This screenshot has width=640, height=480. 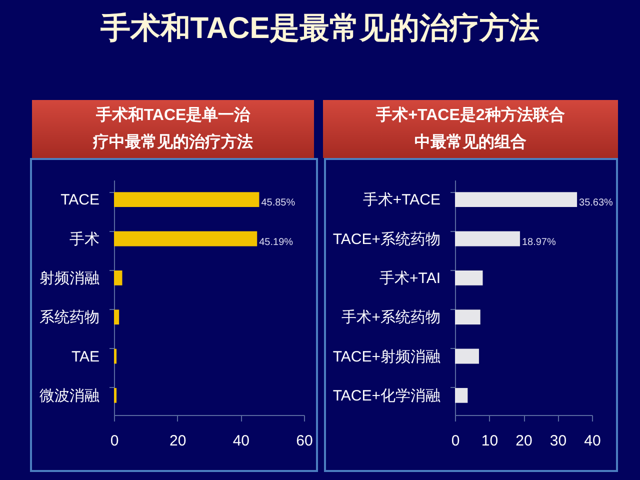 What do you see at coordinates (539, 242) in the screenshot?
I see `data-label: 18.97%` at bounding box center [539, 242].